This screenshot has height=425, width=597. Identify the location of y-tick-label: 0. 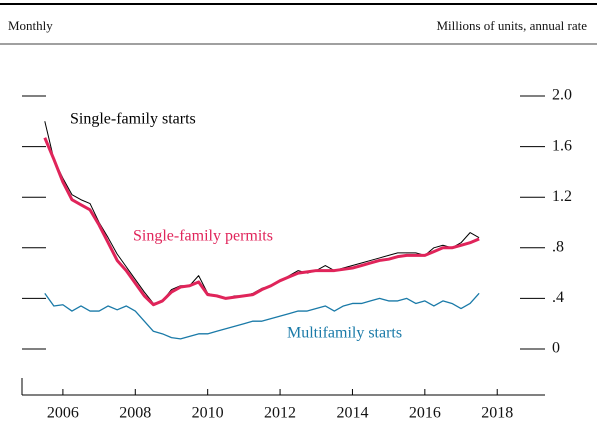
(556, 348).